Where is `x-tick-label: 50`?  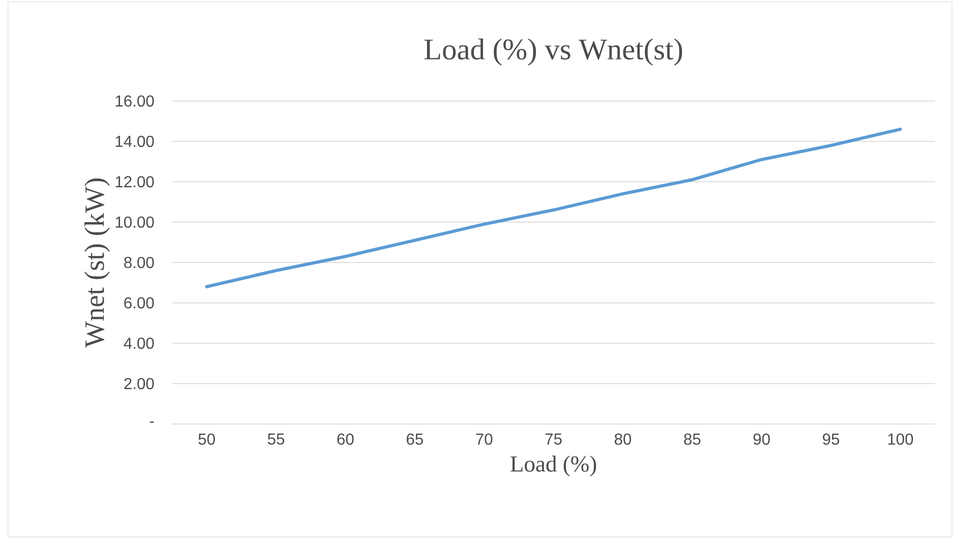 x-tick-label: 50 is located at coordinates (206, 439).